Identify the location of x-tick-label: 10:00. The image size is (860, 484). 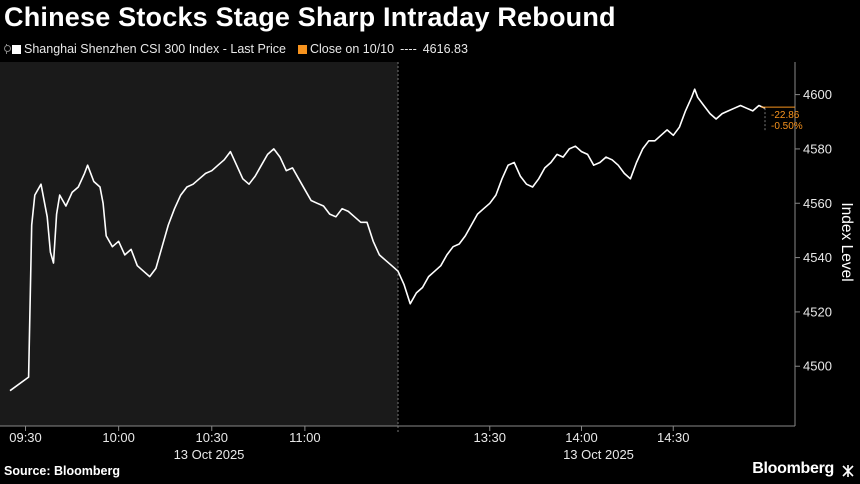
(118, 437).